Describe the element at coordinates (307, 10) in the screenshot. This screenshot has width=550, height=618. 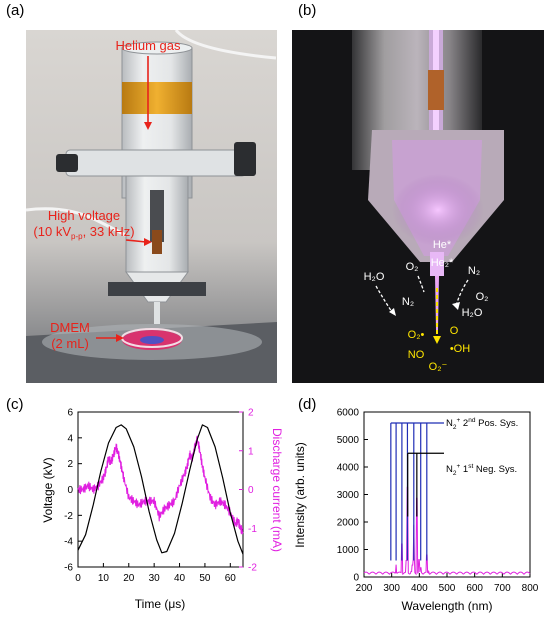
I see `panel-label-b: (b)` at that location.